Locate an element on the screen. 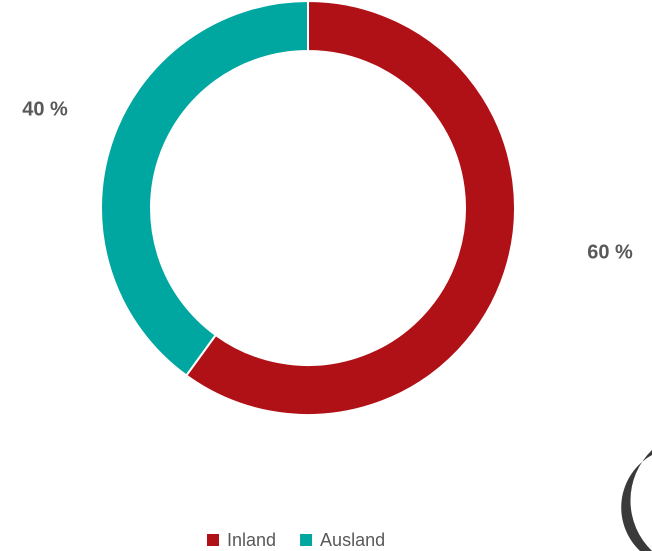 This screenshot has width=652, height=551. legend-label: Inland is located at coordinates (251, 540).